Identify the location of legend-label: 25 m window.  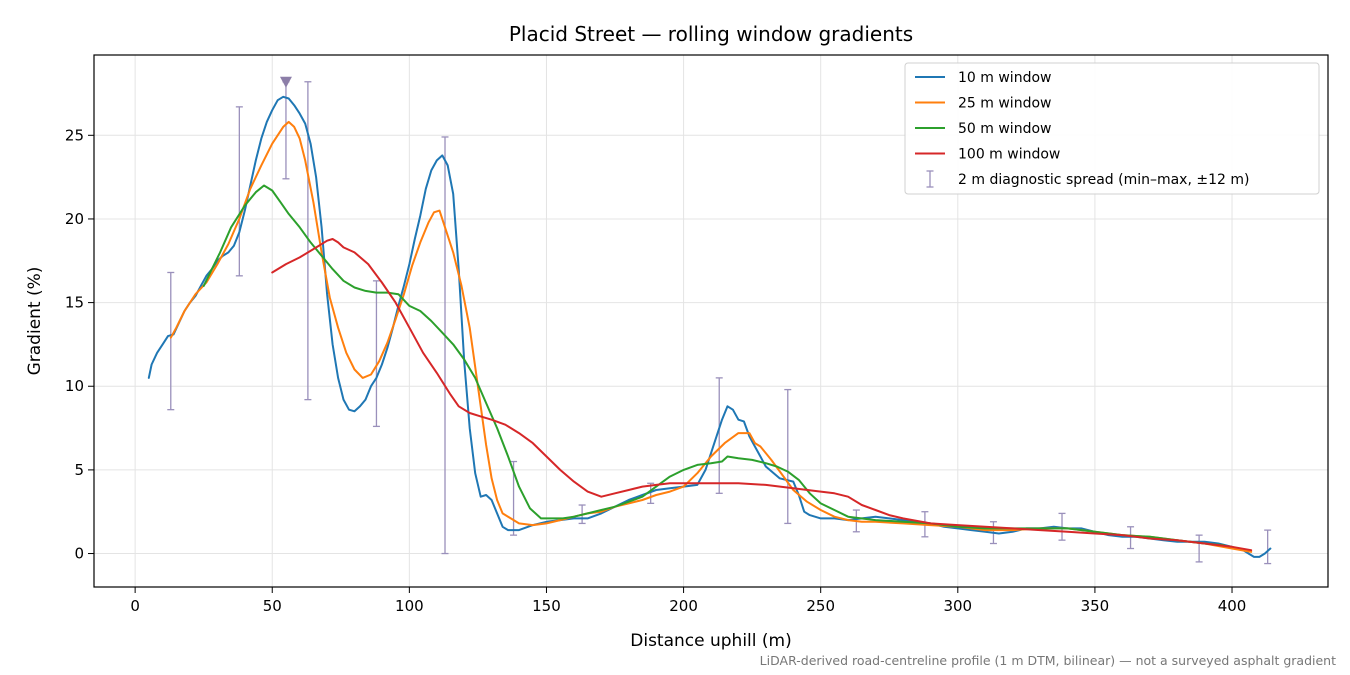
(1004, 104).